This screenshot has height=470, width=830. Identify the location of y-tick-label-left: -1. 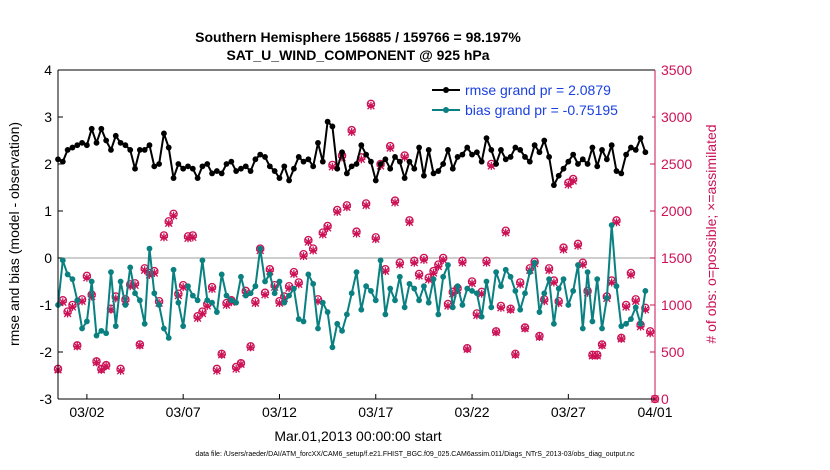
(46, 305).